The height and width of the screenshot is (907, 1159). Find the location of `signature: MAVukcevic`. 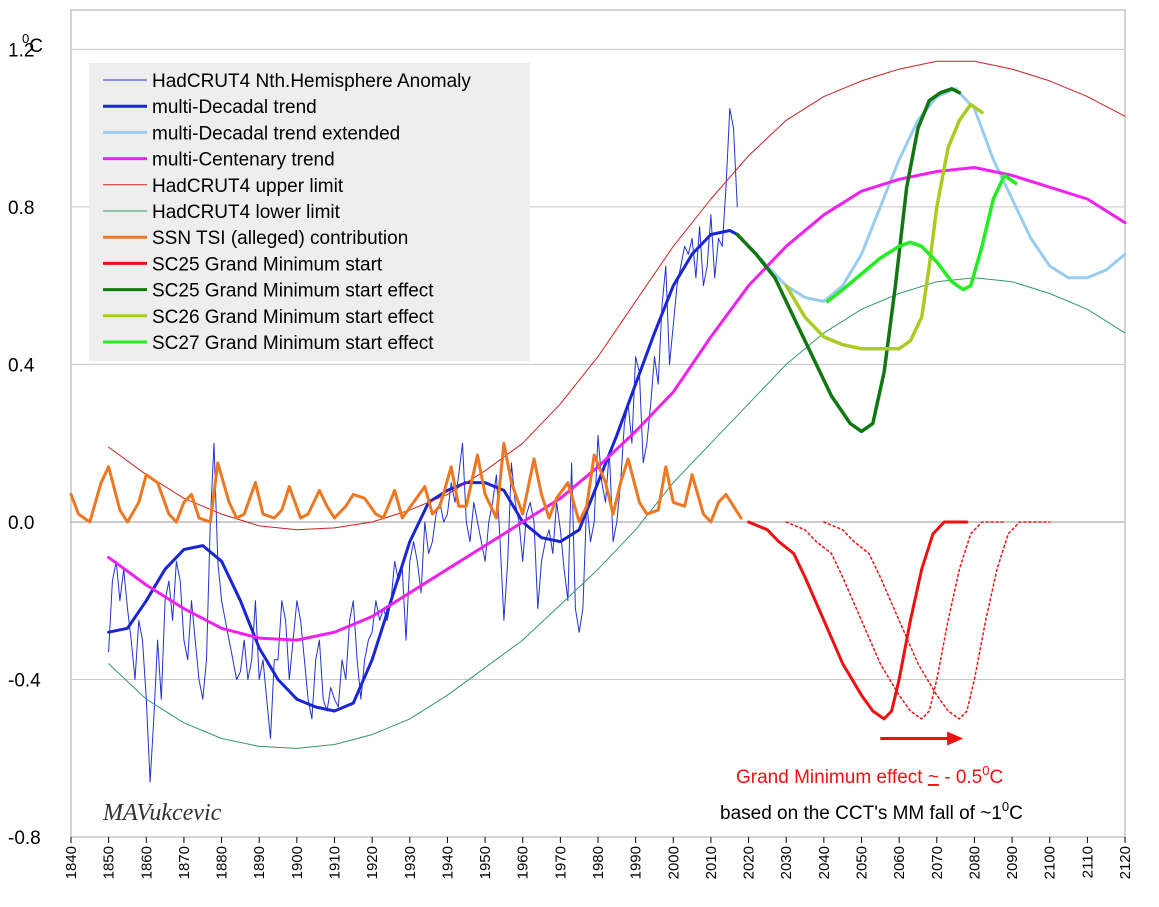

signature: MAVukcevic is located at coordinates (162, 813).